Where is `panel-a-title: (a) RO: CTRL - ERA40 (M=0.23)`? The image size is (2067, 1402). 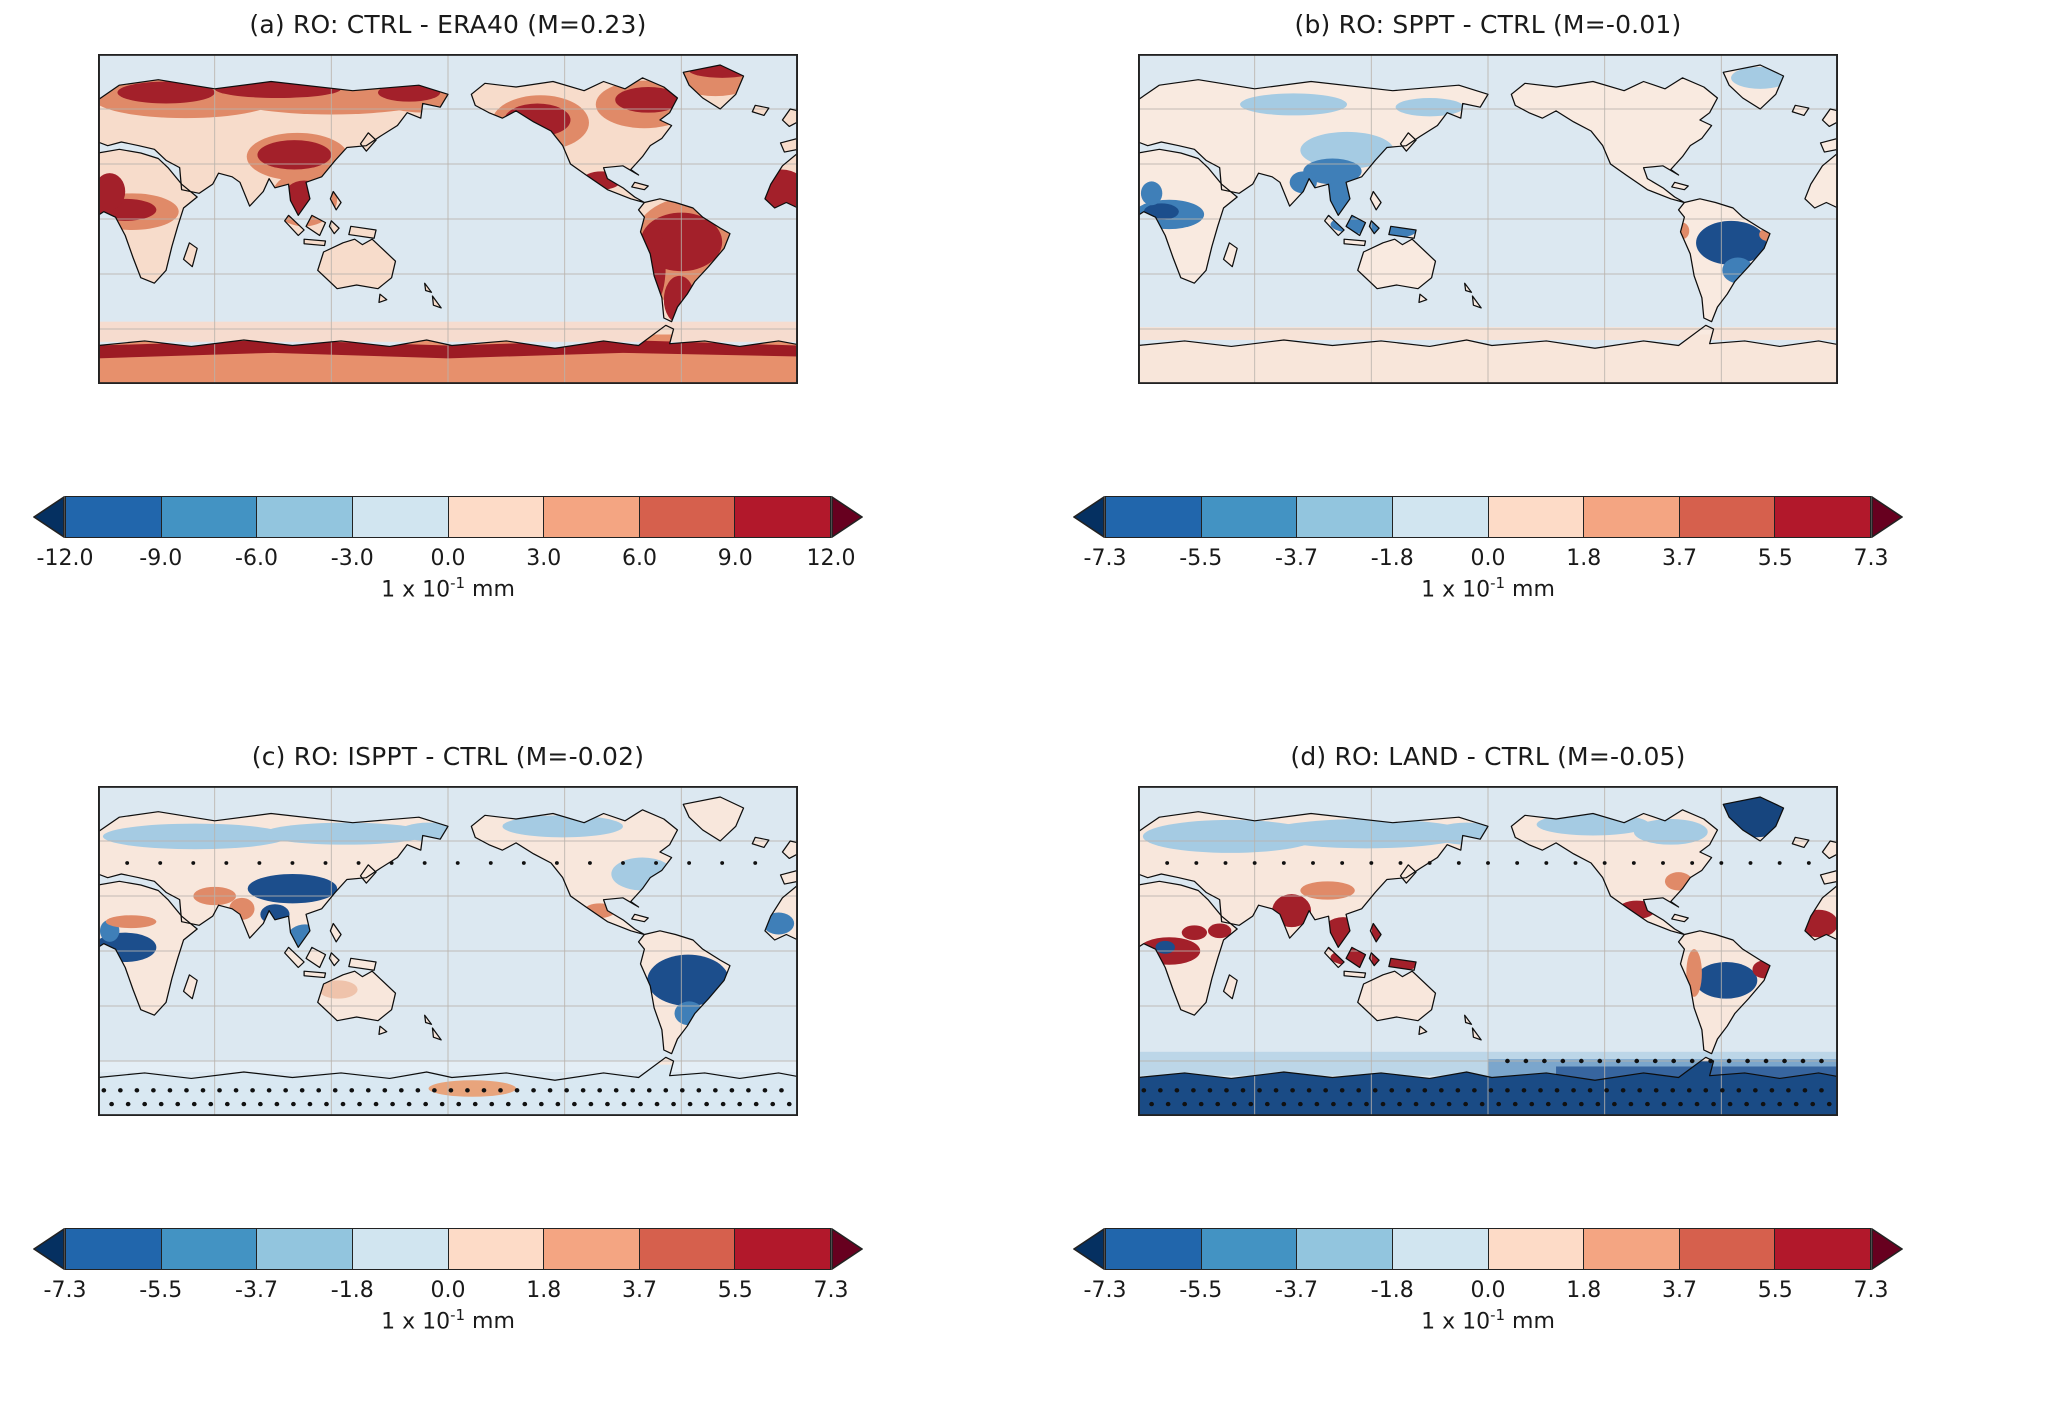 panel-a-title: (a) RO: CTRL - ERA40 (M=0.23) is located at coordinates (448, 24).